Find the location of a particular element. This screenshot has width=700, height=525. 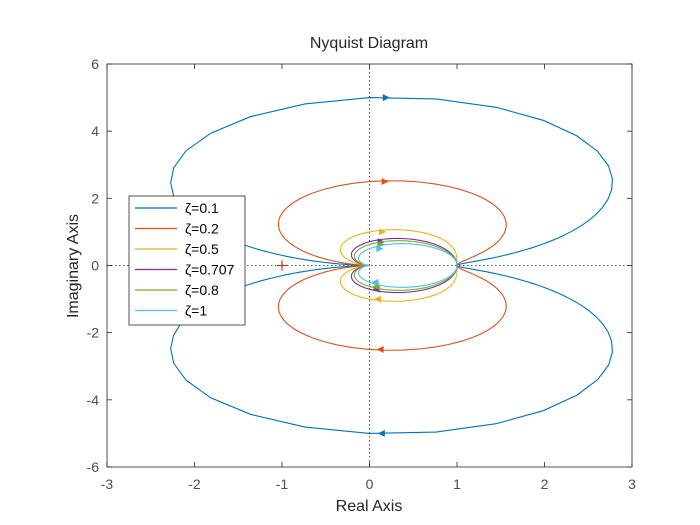

x-tick-label: -3 is located at coordinates (107, 484).